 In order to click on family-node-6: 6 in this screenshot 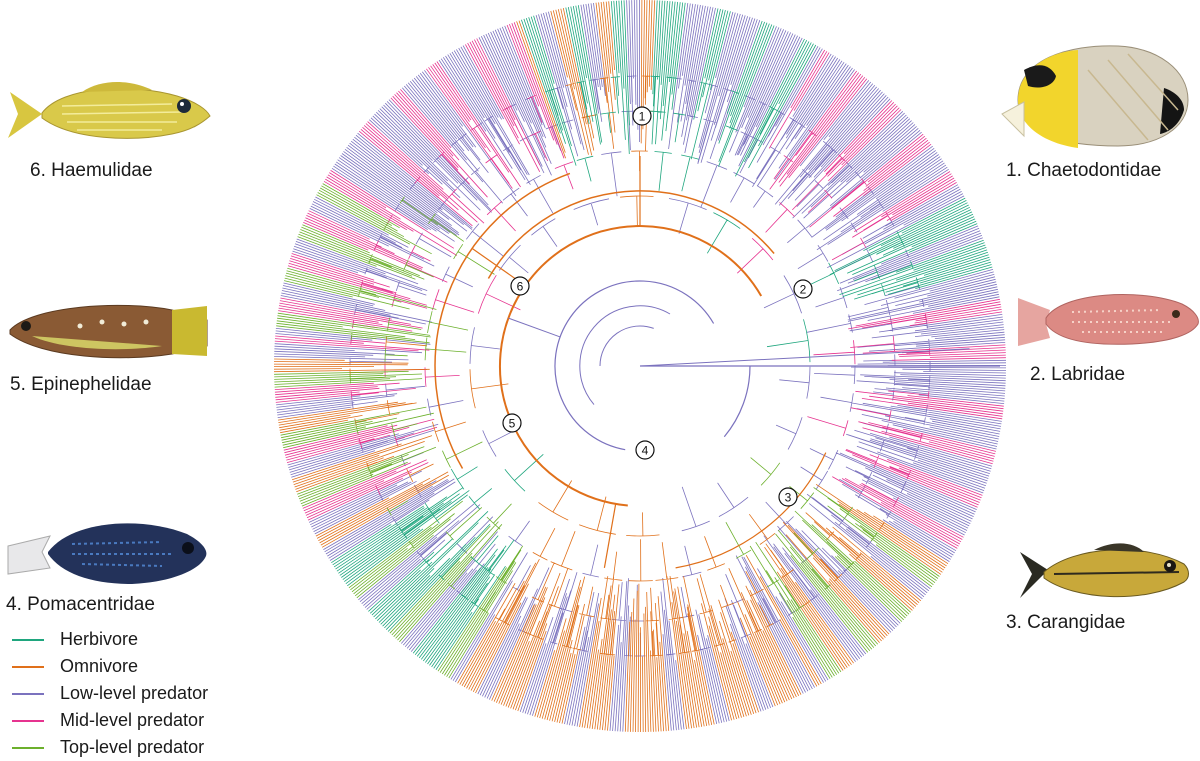, I will do `click(520, 286)`.